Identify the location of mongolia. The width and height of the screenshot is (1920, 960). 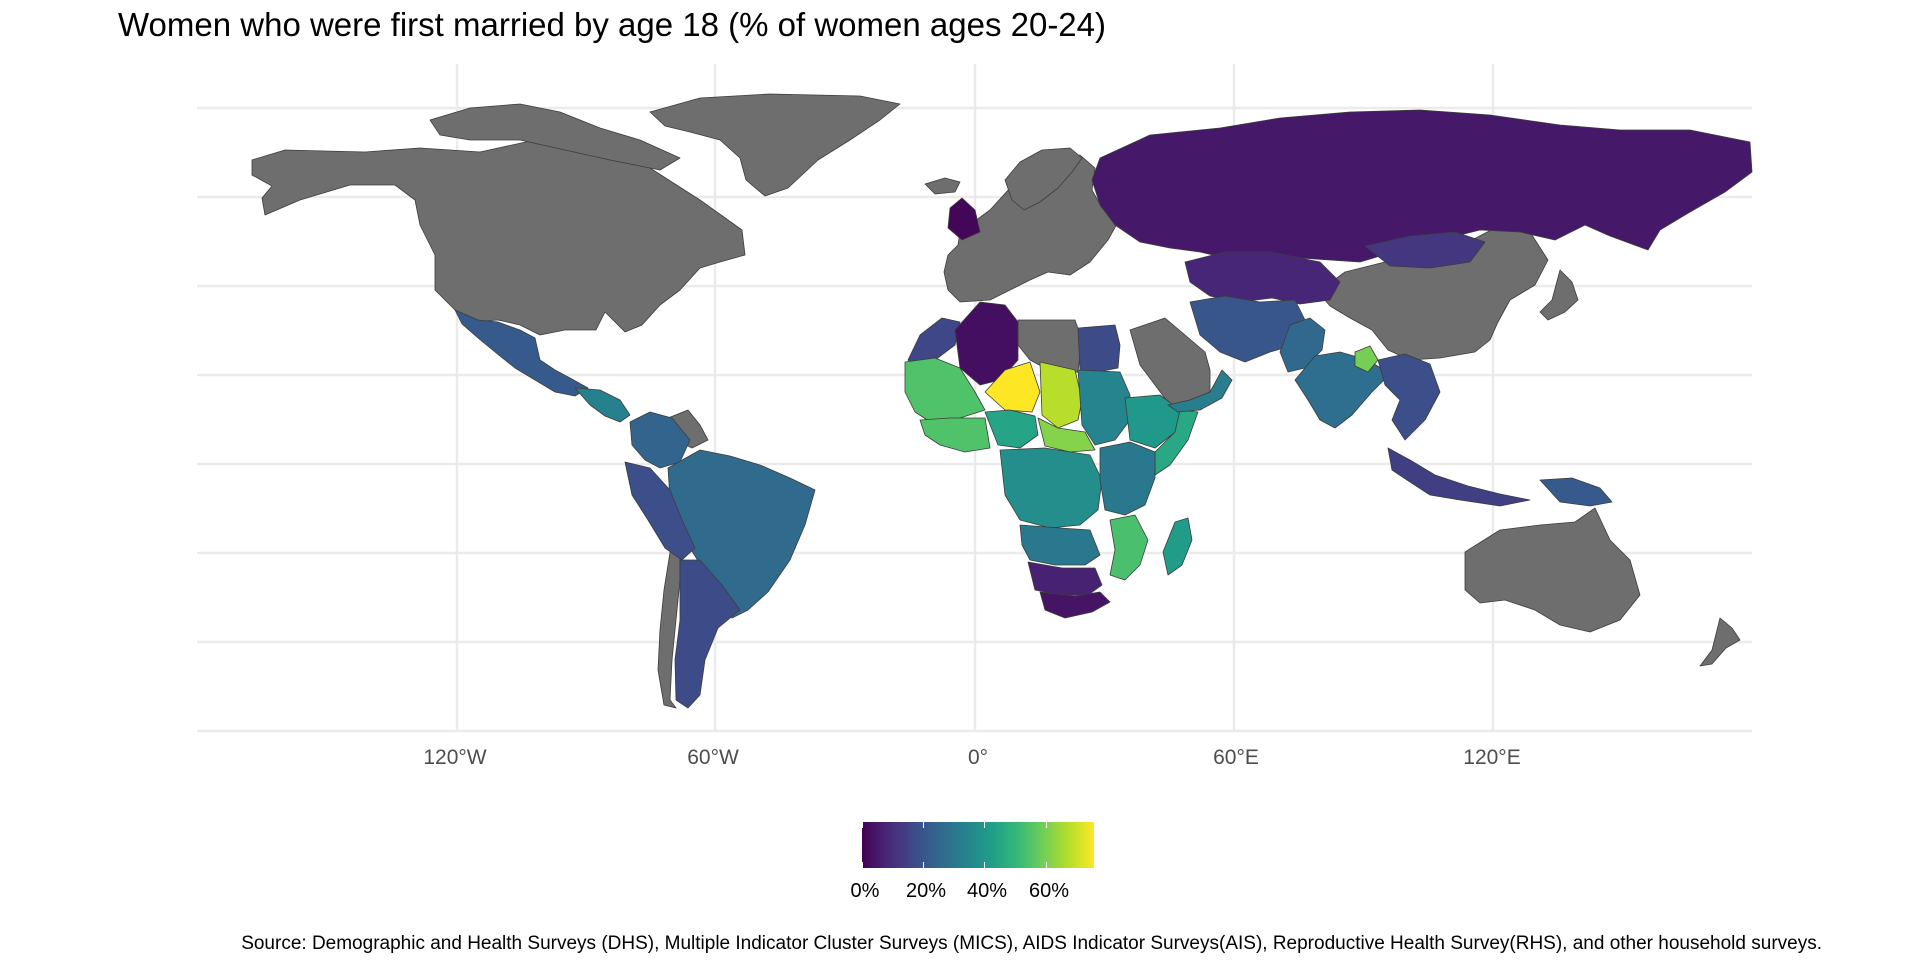
(1425, 250).